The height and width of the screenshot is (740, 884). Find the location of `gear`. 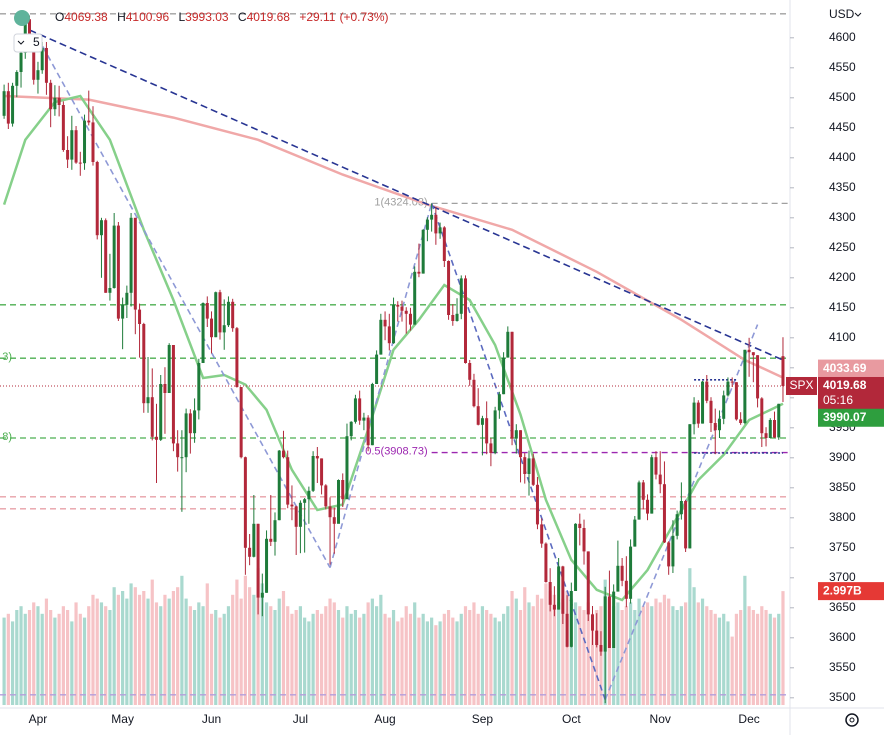

gear is located at coordinates (852, 720).